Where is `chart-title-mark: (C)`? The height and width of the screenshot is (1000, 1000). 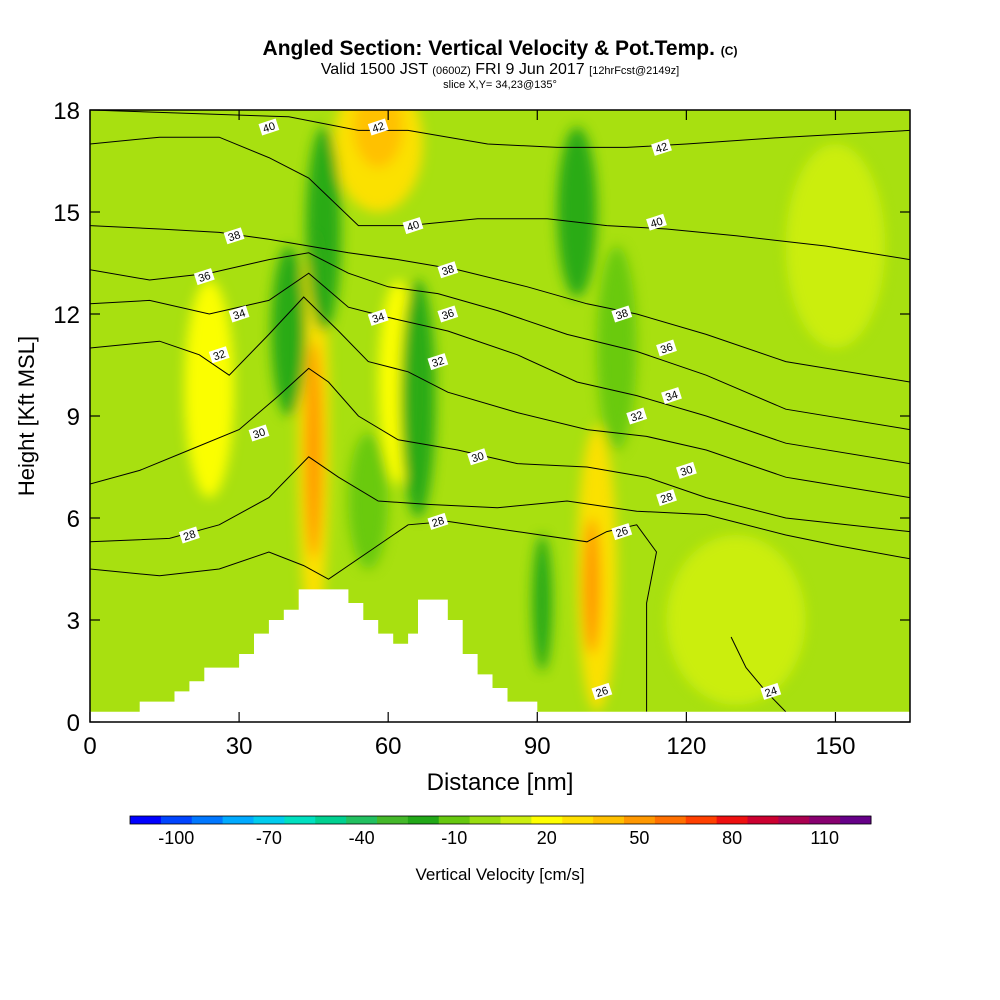 chart-title-mark: (C) is located at coordinates (729, 51).